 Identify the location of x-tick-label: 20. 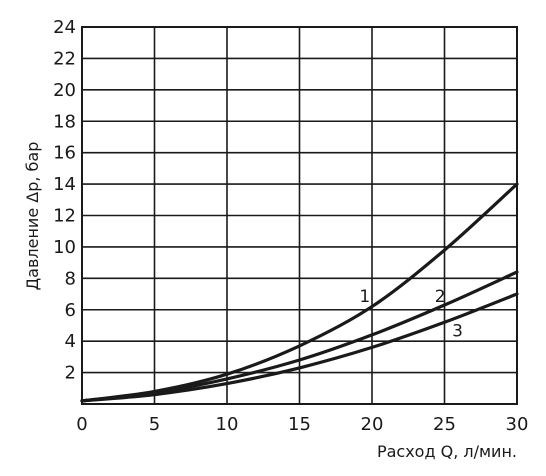
(372, 424).